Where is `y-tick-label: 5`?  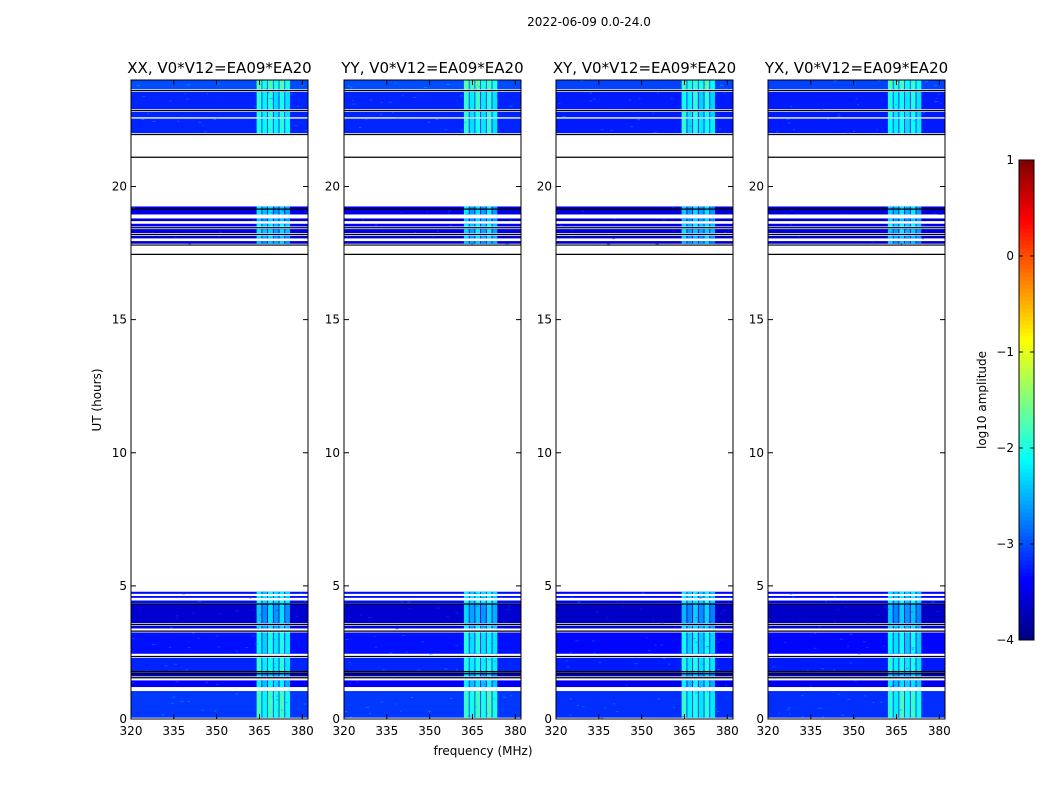 y-tick-label: 5 is located at coordinates (548, 586).